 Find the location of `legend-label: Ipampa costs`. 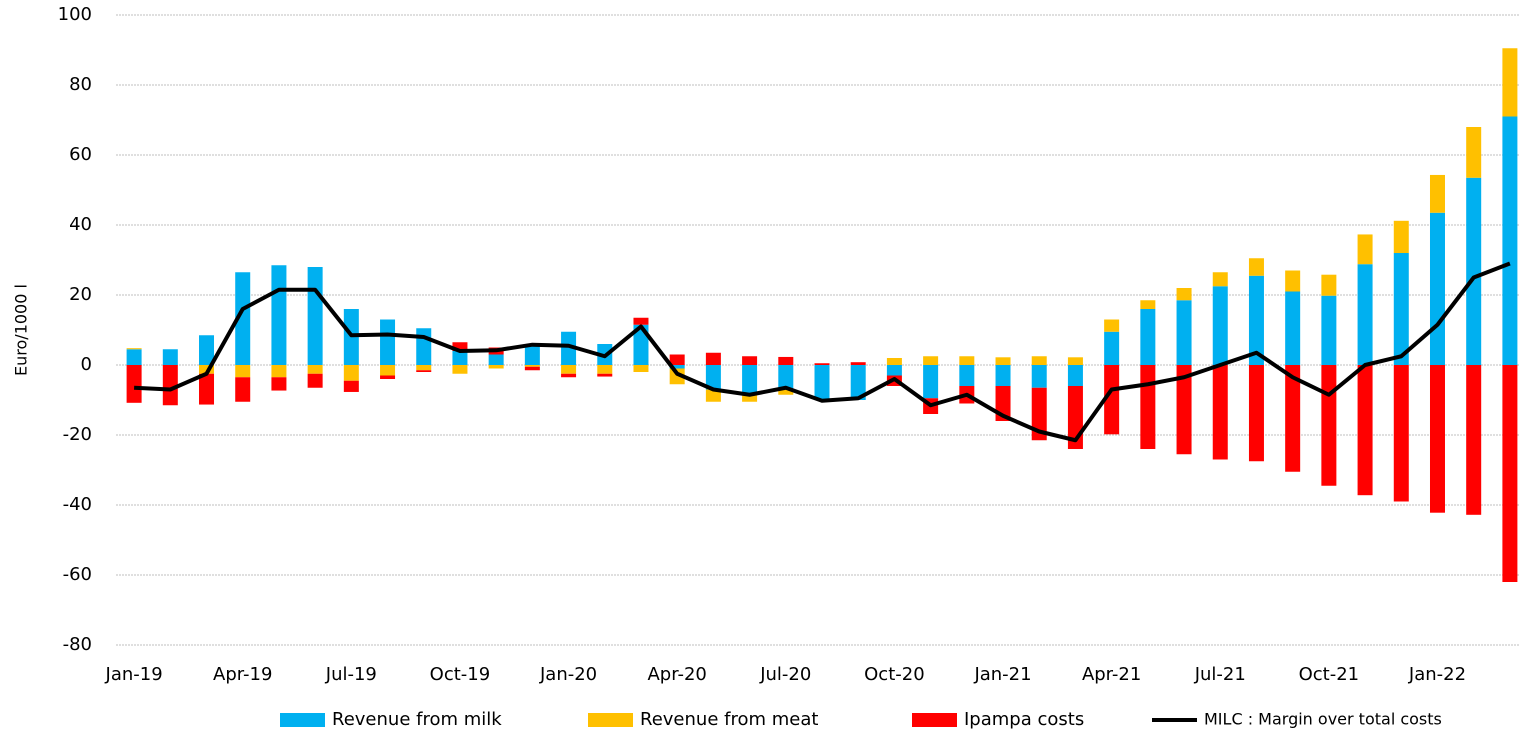

legend-label: Ipampa costs is located at coordinates (1024, 719).